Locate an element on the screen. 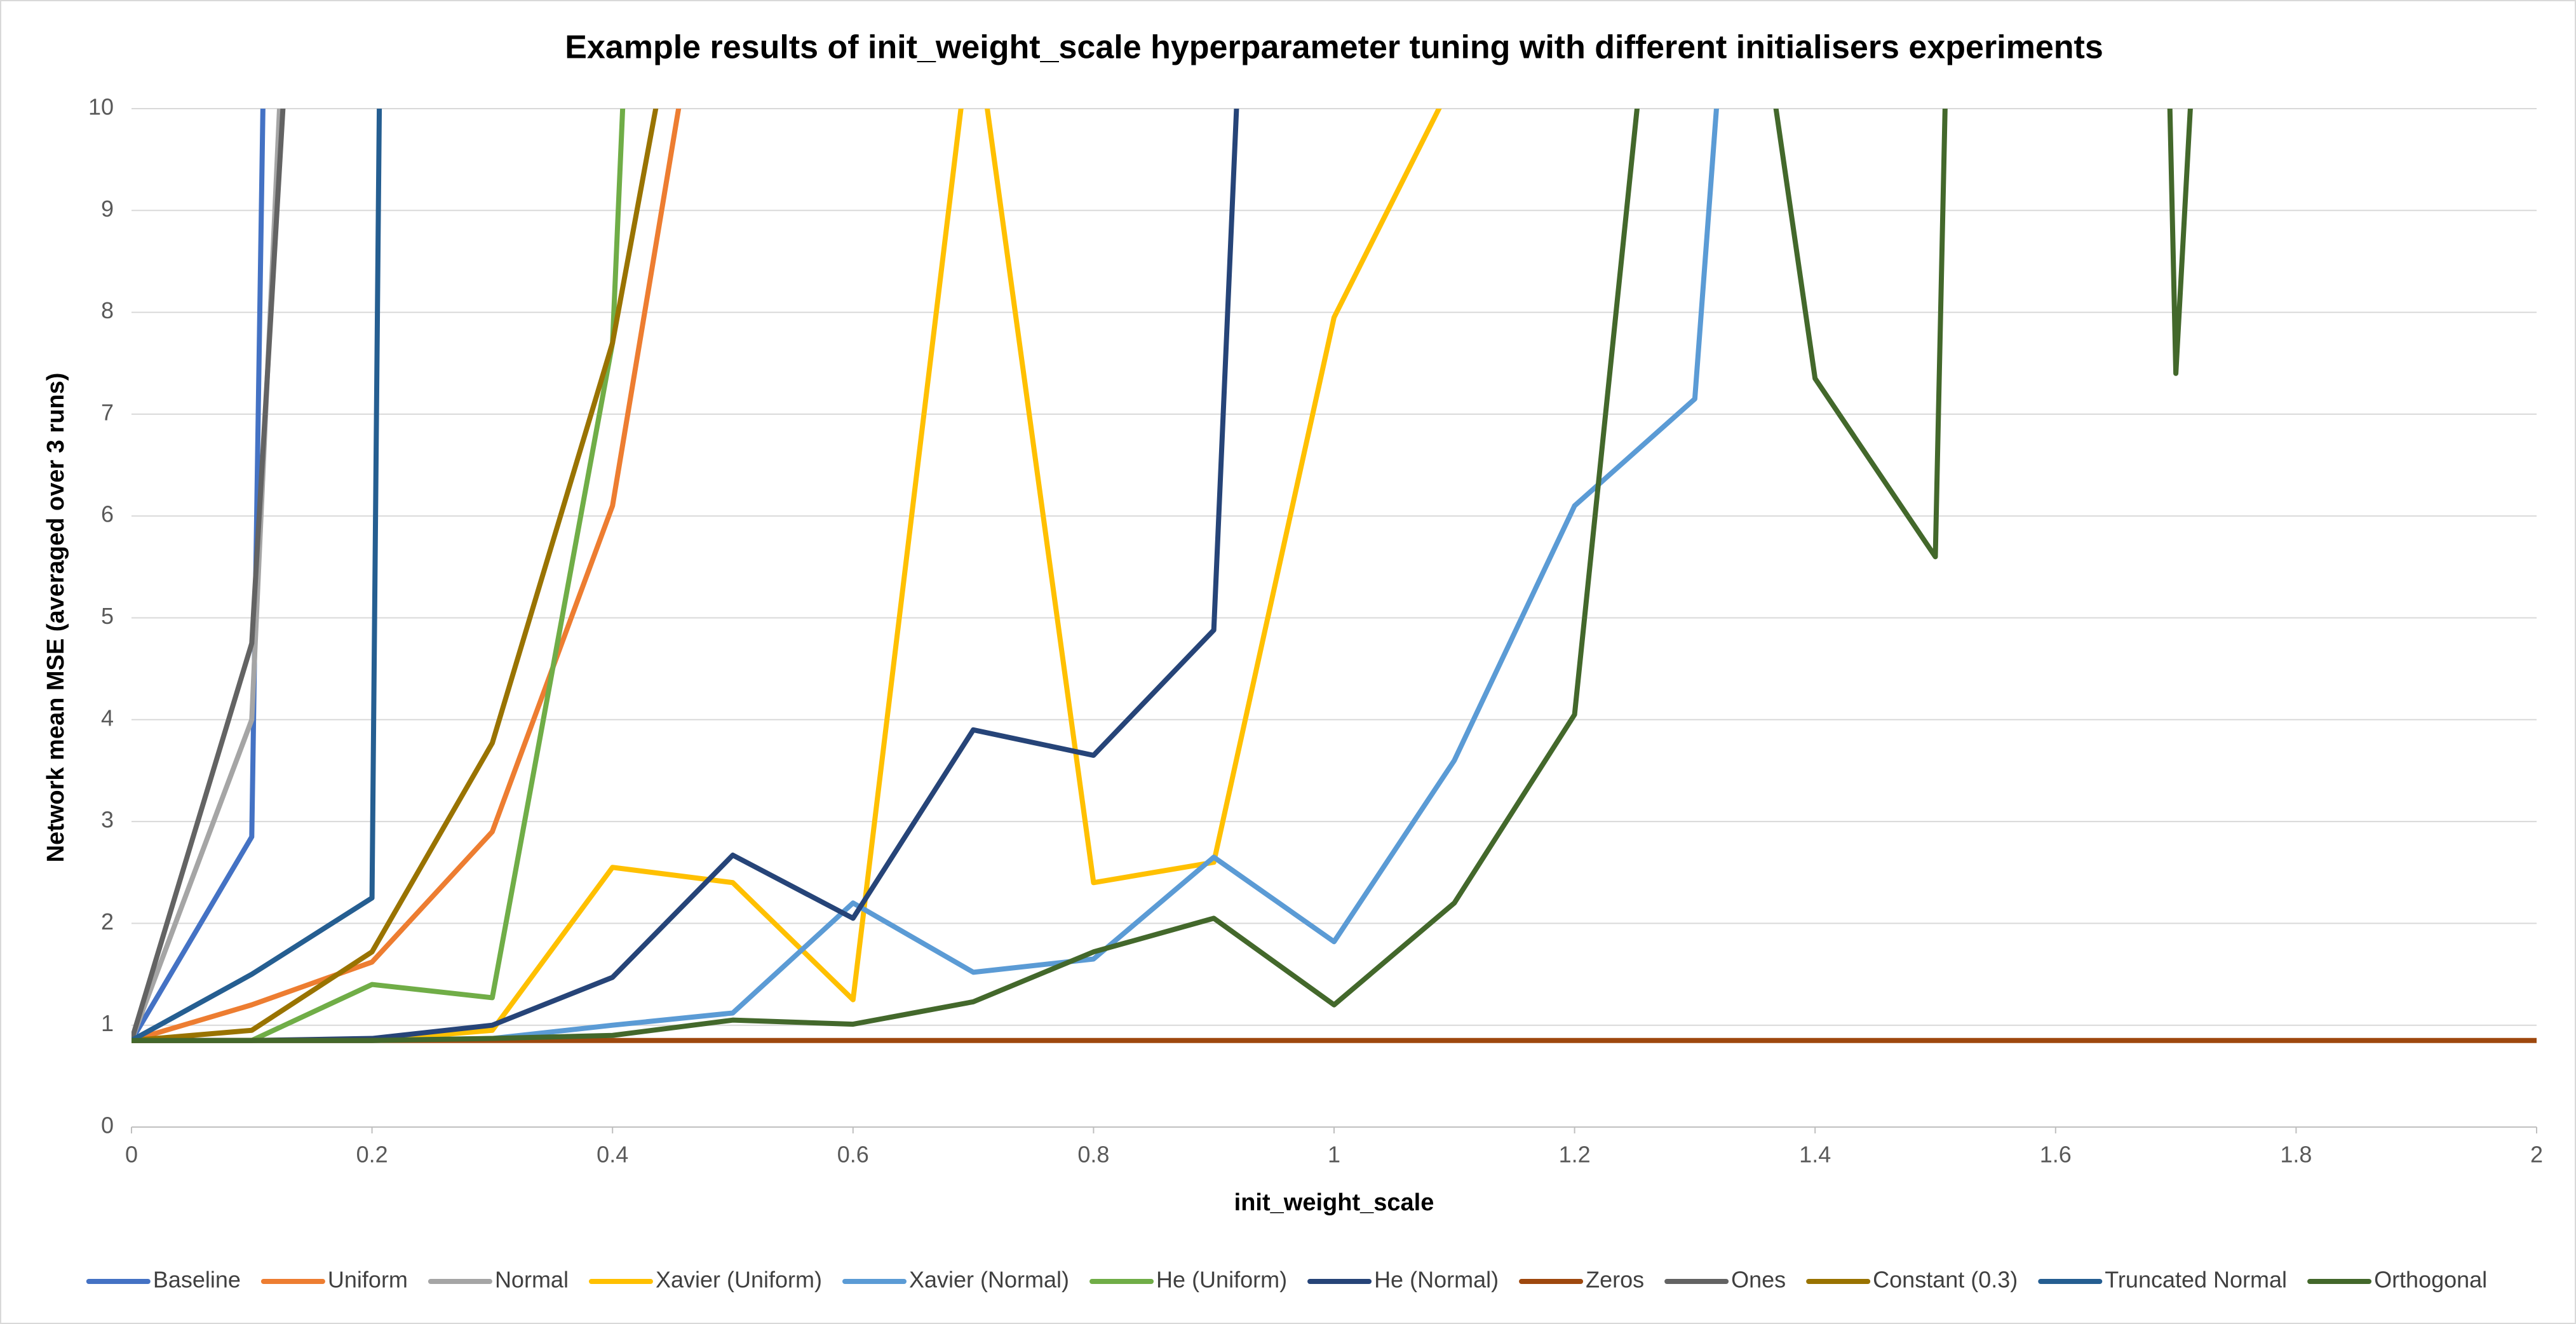  y-tick-label: 4 is located at coordinates (107, 718).